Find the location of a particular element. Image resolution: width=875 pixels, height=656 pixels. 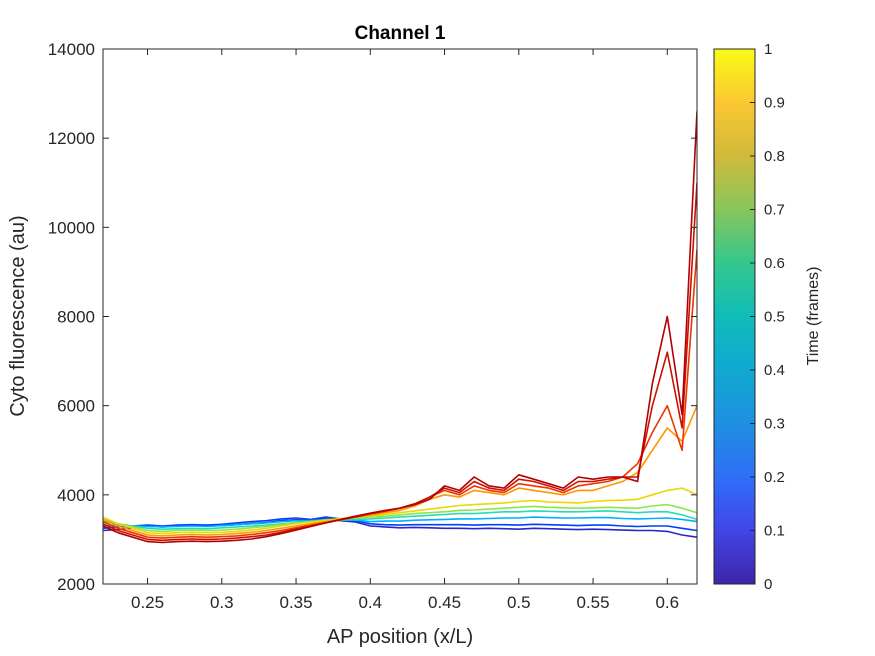

colorbar-label: Time (frames) is located at coordinates (813, 316).